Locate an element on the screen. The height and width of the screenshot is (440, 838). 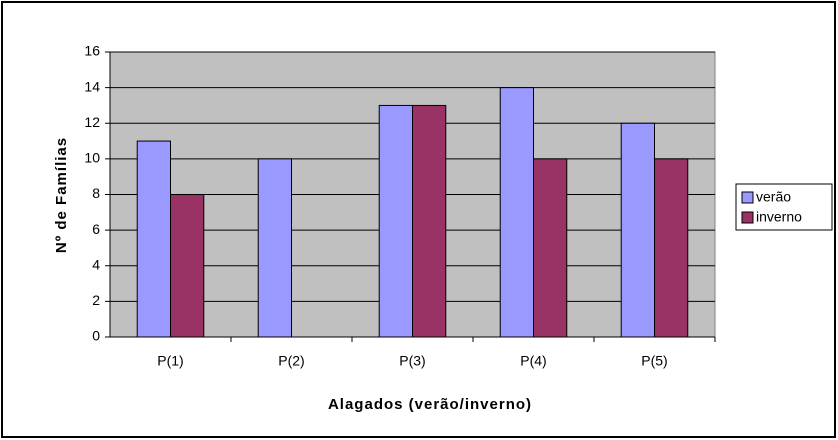
y-tick-label: 12 is located at coordinates (92, 122).